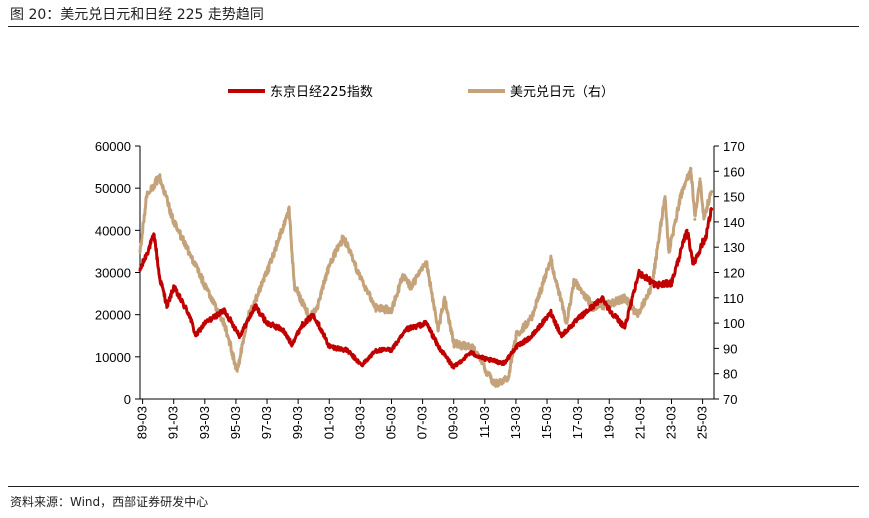  Describe the element at coordinates (204, 422) in the screenshot. I see `x-tick-label: 93-03` at that location.